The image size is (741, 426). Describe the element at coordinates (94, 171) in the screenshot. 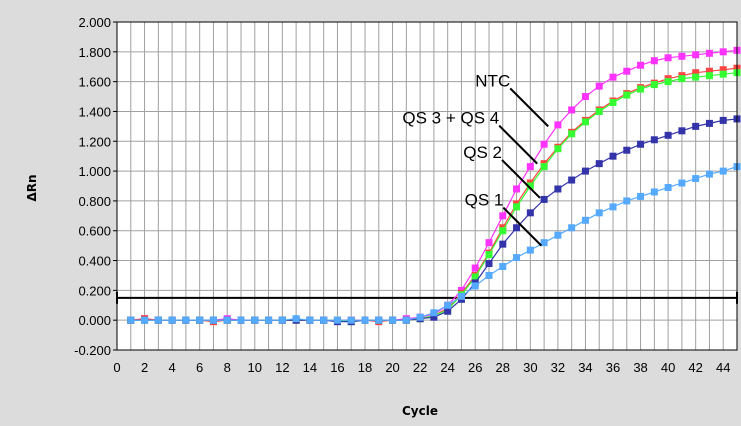

I see `y-tick-label: 1.000` at that location.